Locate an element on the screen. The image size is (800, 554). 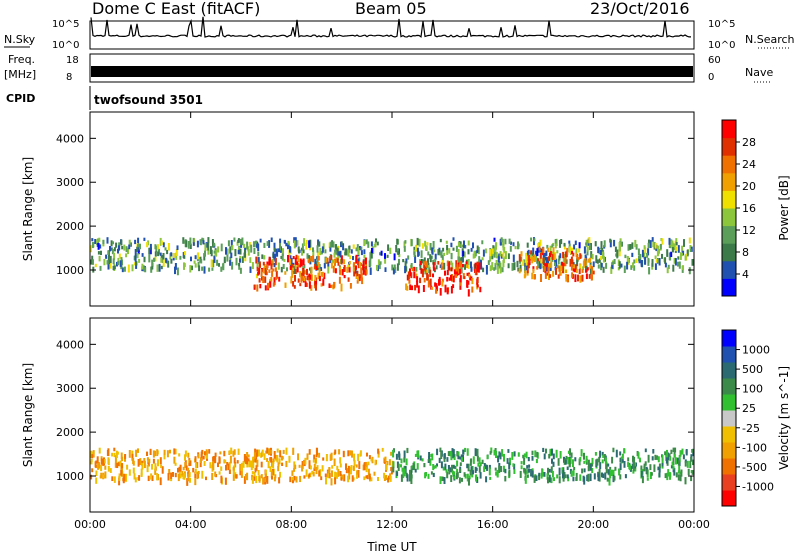
power-heatmap is located at coordinates (392, 267).